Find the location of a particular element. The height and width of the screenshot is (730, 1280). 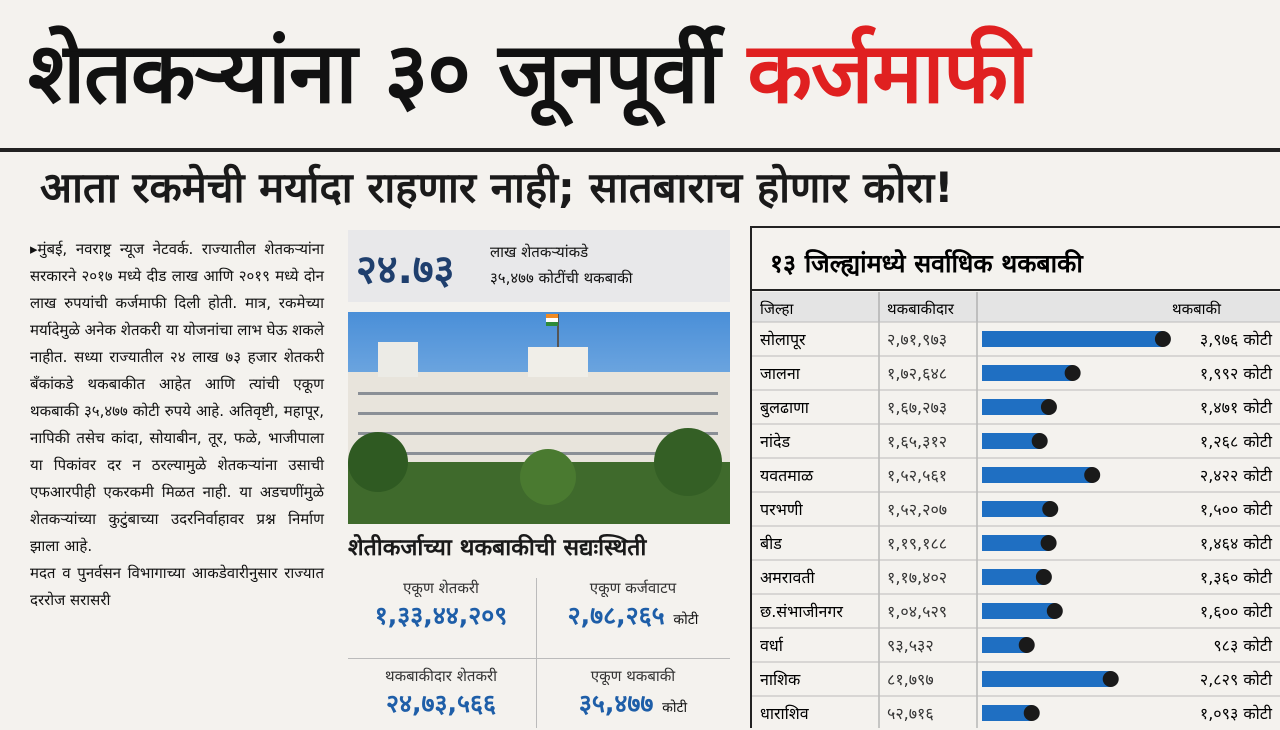

district: जालना is located at coordinates (780, 373).